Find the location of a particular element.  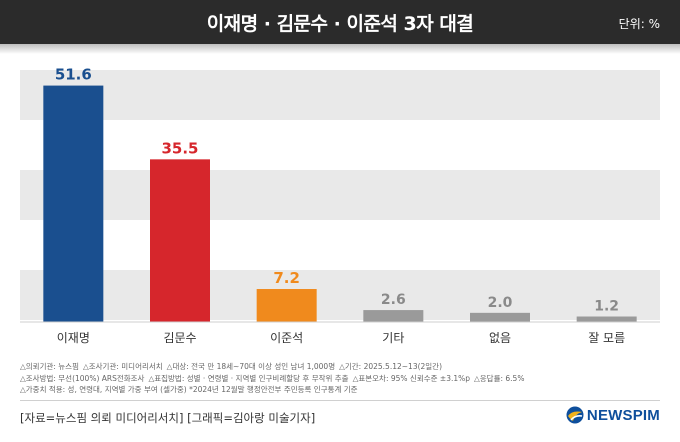

source-credit: [자료=뉴스핌 의뢰 미디어리서치] [그래픽=김아랑 미술기자] is located at coordinates (168, 418).